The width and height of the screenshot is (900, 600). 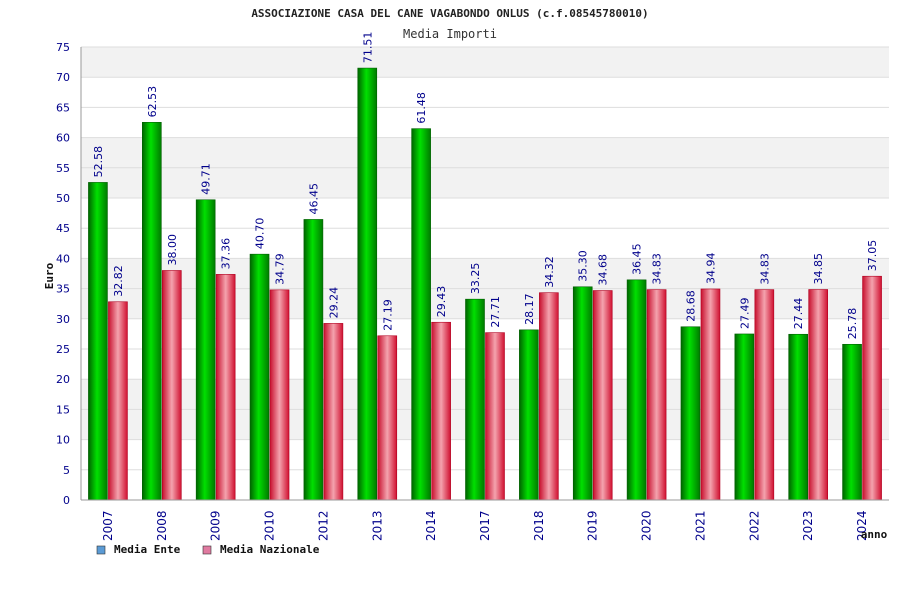 What do you see at coordinates (108, 525) in the screenshot?
I see `x-tick-label: 2007` at bounding box center [108, 525].